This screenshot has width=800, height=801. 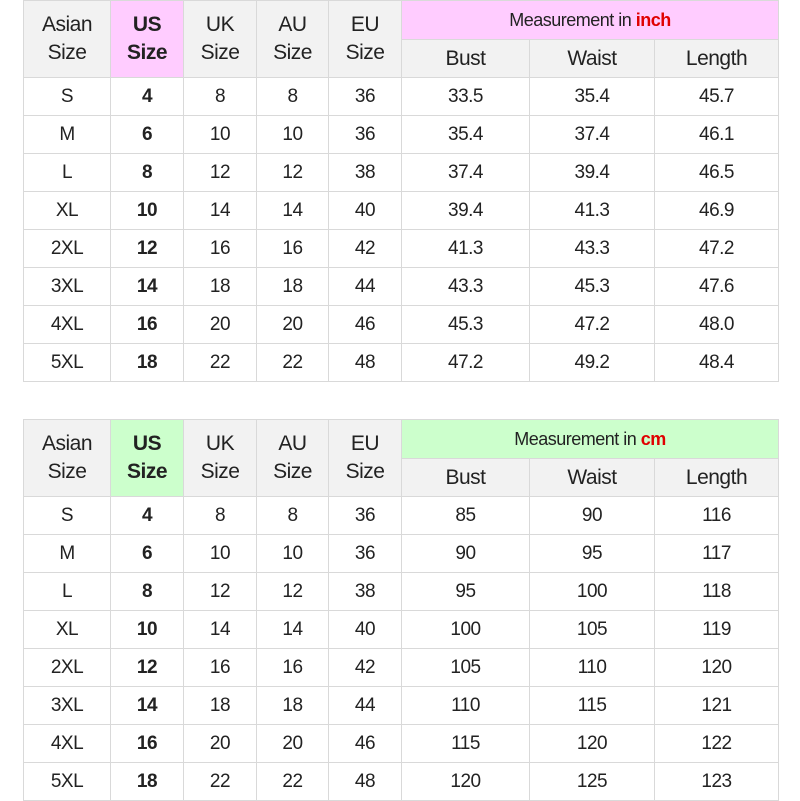 I want to click on table-row: S 4 8 8 36 33.5 35.4 45.7, so click(x=401, y=96).